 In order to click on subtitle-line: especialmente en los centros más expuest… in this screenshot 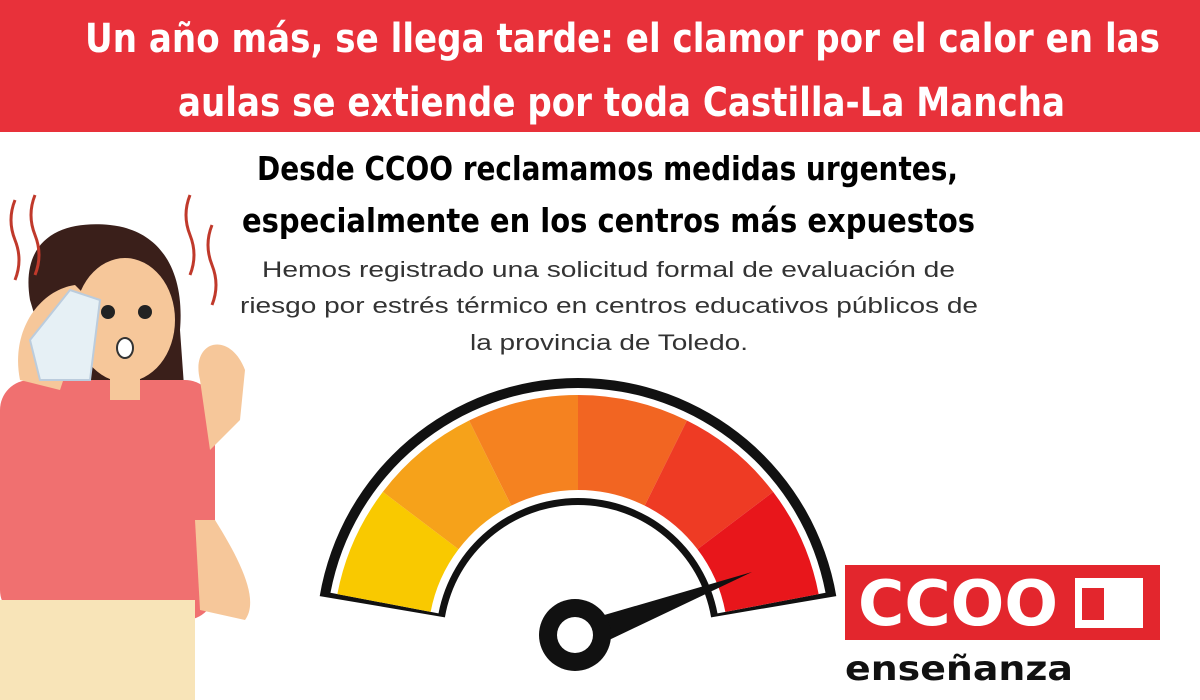, I will do `click(608, 220)`.